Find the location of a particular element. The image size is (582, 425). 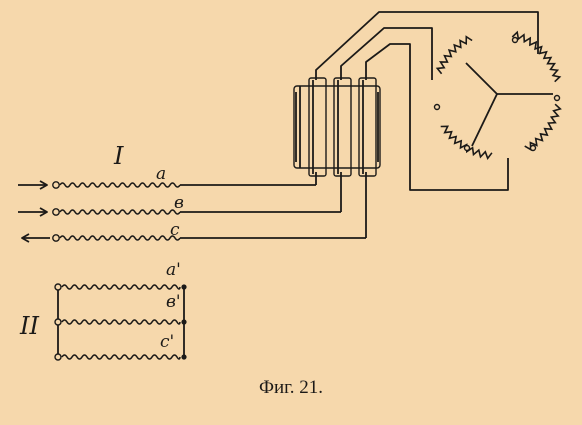

winding-a-prime is located at coordinates (121, 287).